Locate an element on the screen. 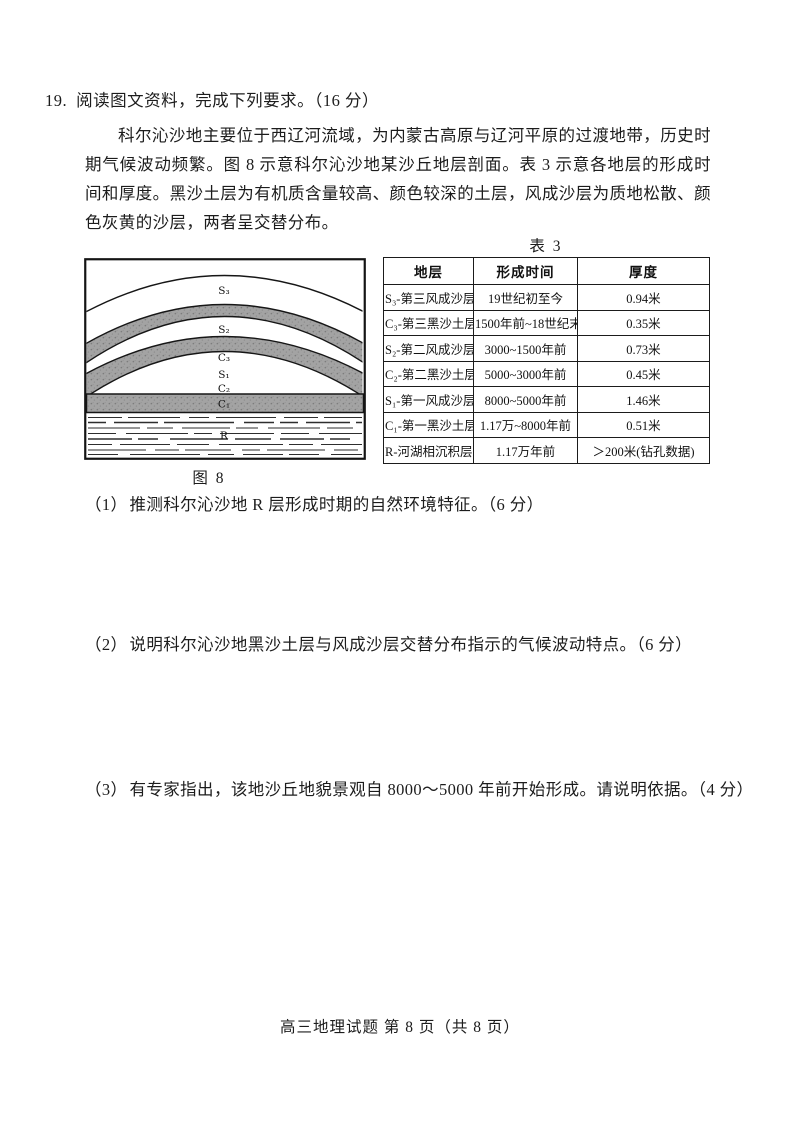  table-row: C₂-第二黑沙土层 5000~3000年前 0.45米 is located at coordinates (546, 373).